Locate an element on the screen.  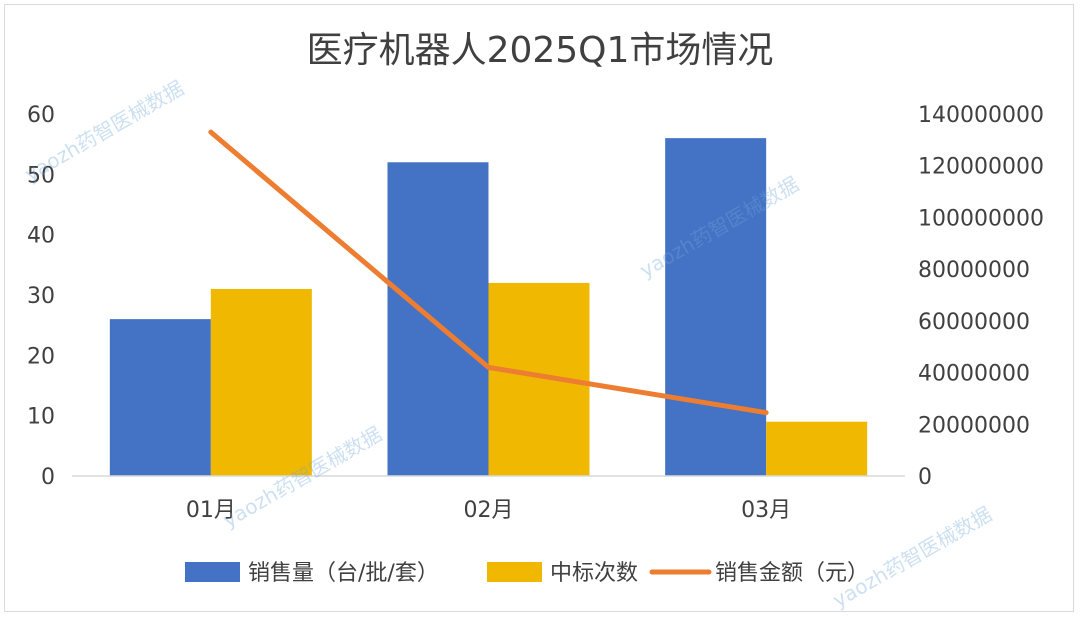
y2-tick-label: 0 is located at coordinates (925, 477).